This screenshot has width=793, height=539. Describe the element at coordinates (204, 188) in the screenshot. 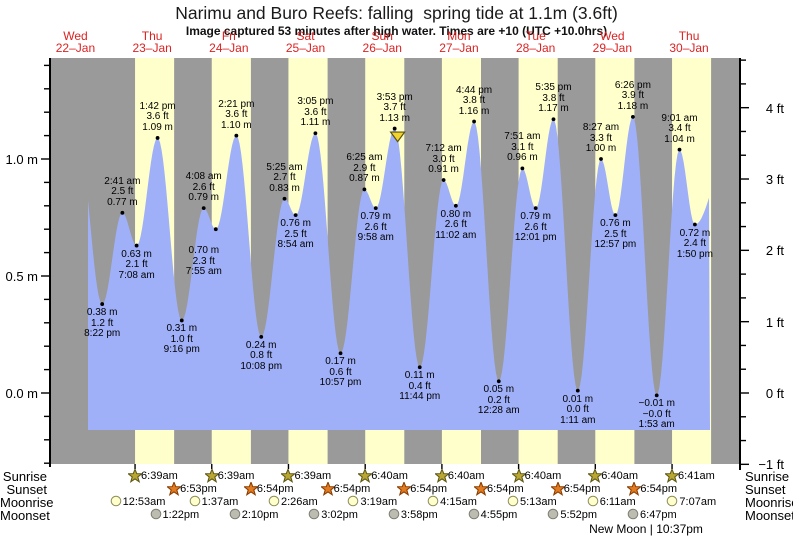

I see `tide-annotation-high: 4:08 am 2.6 ft 0.79 m` at that location.